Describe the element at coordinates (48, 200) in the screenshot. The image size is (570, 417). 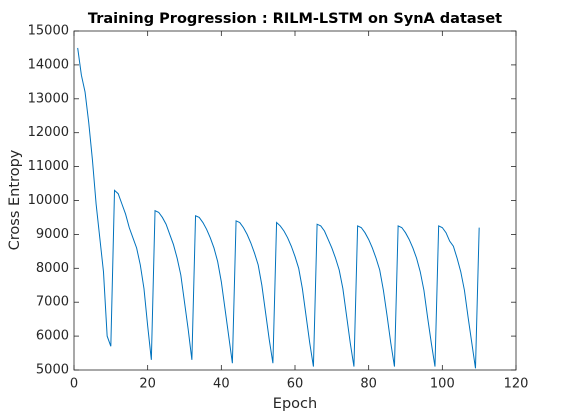
I see `y-tick-label: 10000` at that location.